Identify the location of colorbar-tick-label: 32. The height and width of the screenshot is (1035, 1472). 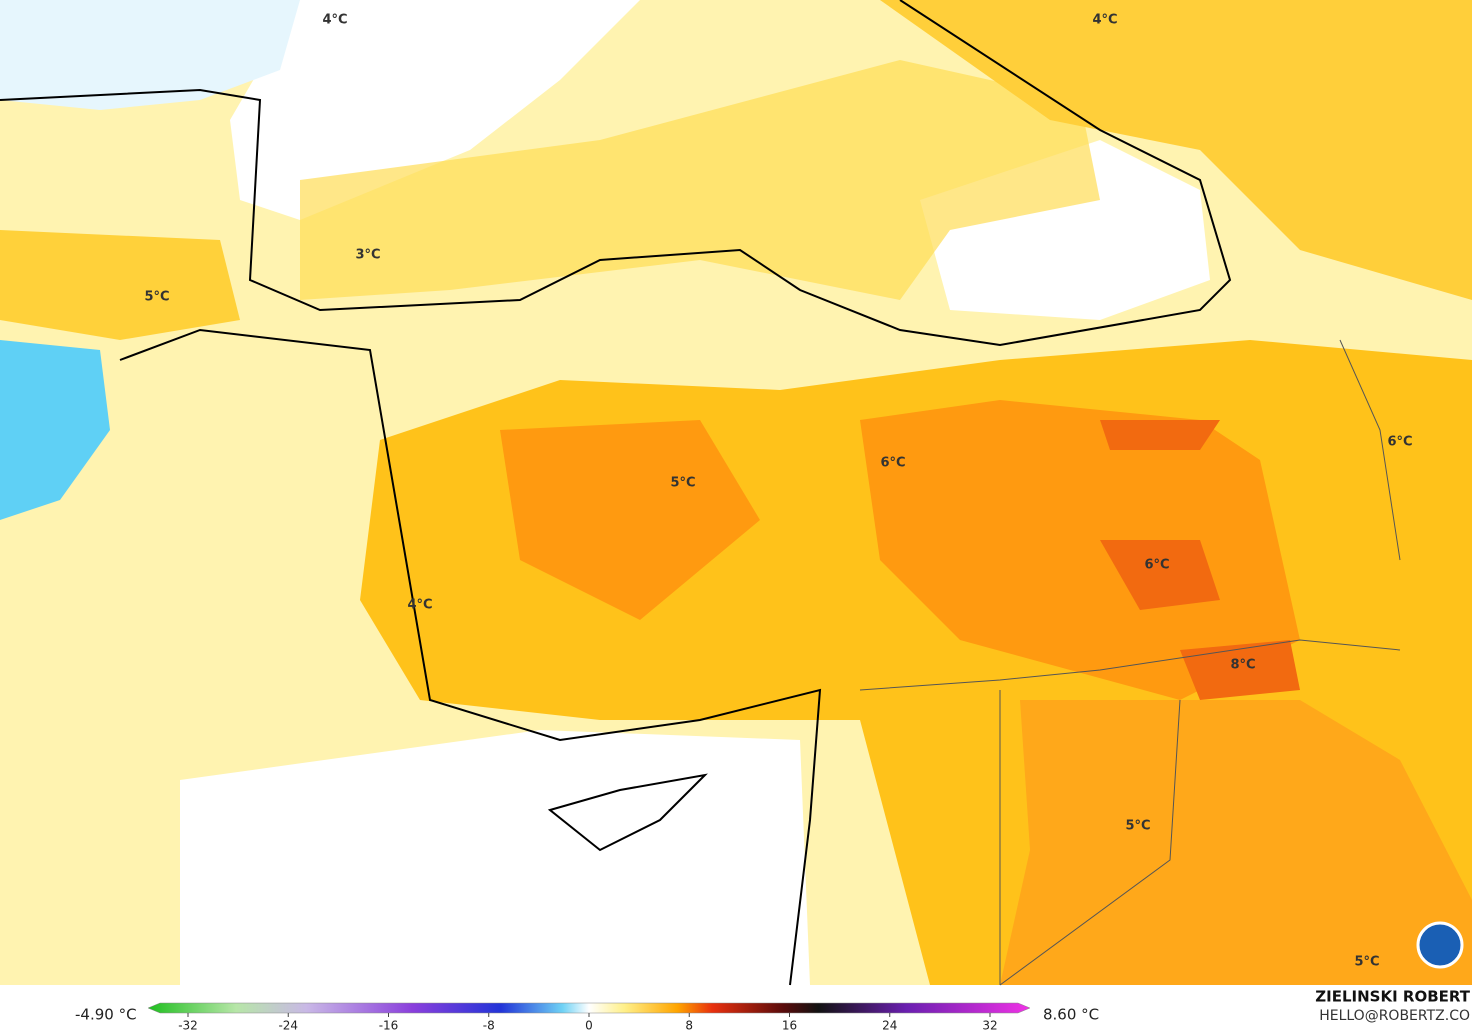
(989, 1026).